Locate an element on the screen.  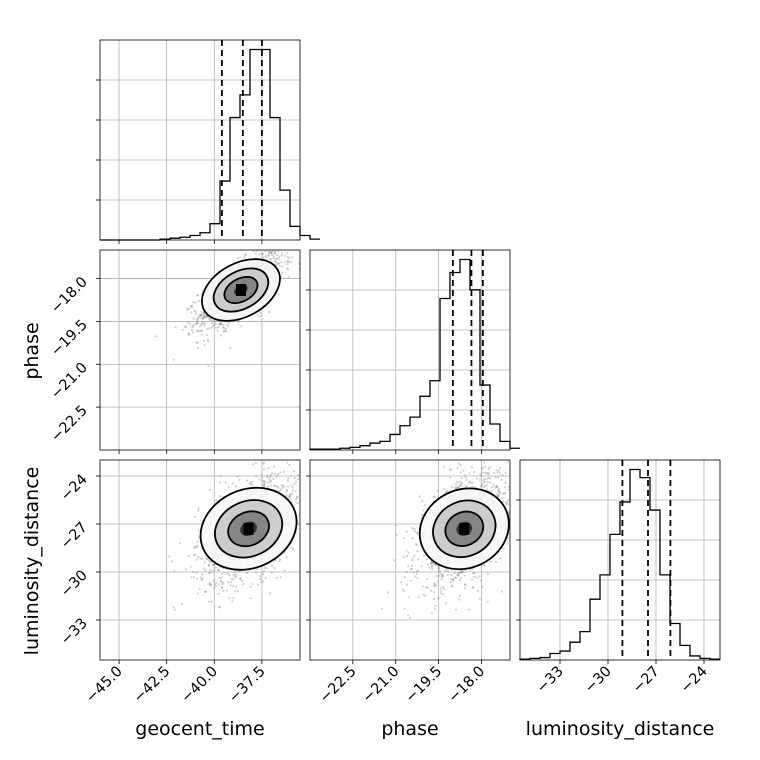
y-tick-label-phase-0: −22.5 is located at coordinates (69, 424).